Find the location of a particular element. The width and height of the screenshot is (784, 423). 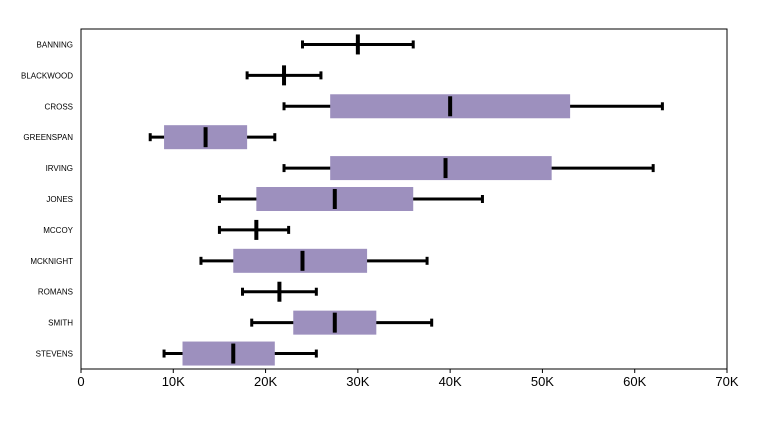

category-label-stevens: STEVENS is located at coordinates (54, 354).